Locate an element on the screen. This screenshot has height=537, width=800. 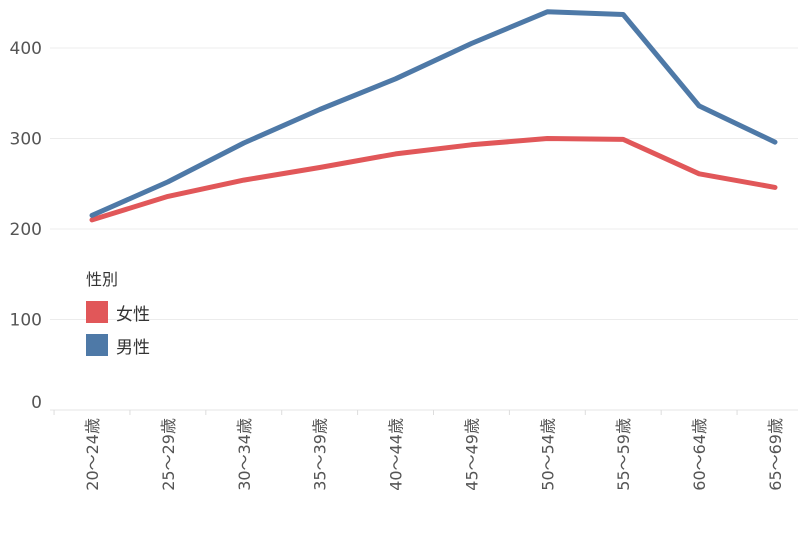
legend-label-male: 男性 is located at coordinates (133, 347).